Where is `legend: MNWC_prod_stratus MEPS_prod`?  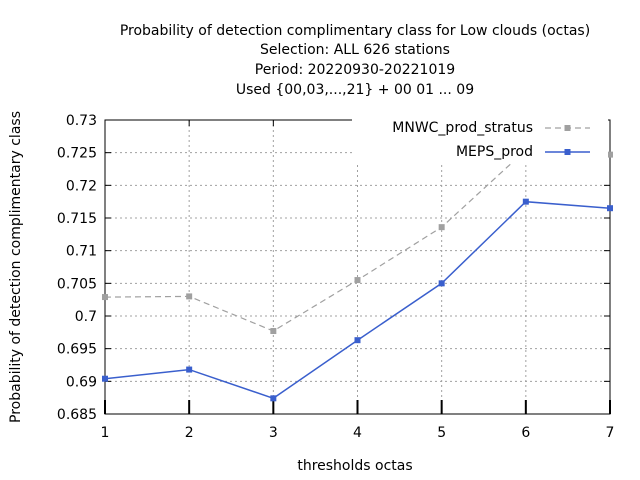
legend: MNWC_prod_stratus MEPS_prod is located at coordinates (480, 139).